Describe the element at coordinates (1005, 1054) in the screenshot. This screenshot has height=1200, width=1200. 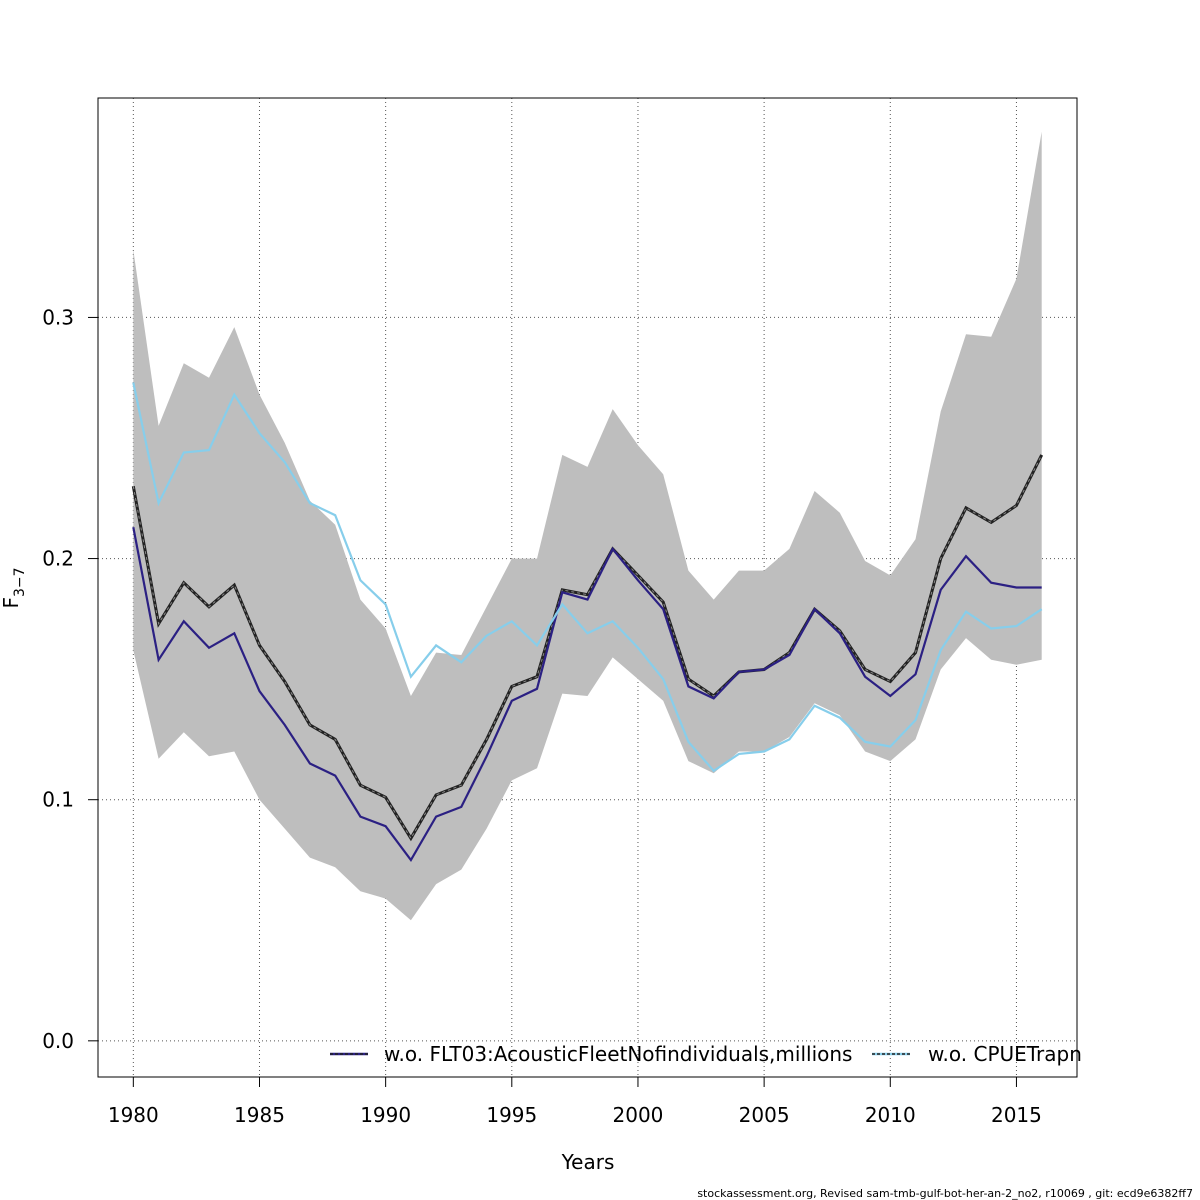
I see `legend-label-cpuetrapn: w.o. CPUETrapn` at that location.